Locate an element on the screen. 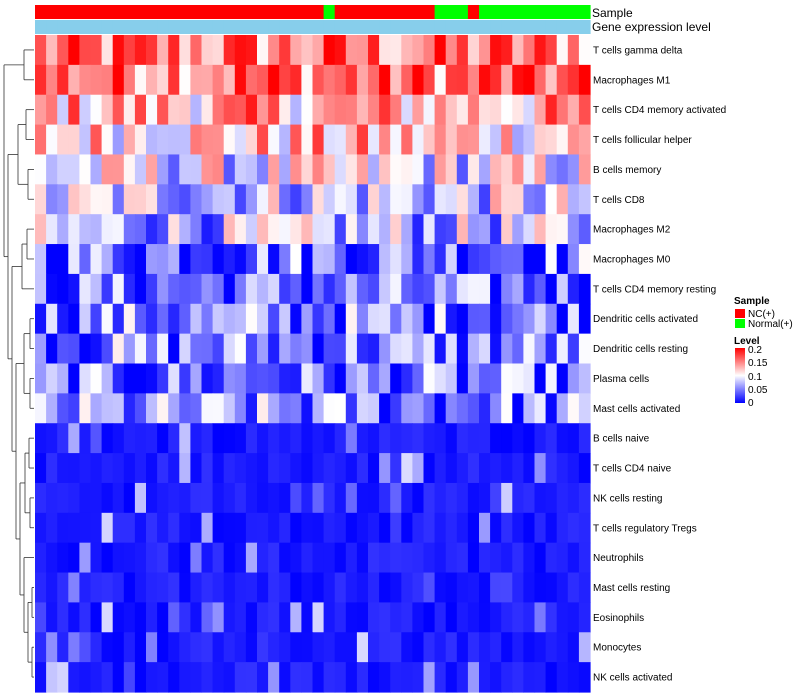 The height and width of the screenshot is (700, 800). row-label: T cells CD4 memory activated is located at coordinates (659, 110).